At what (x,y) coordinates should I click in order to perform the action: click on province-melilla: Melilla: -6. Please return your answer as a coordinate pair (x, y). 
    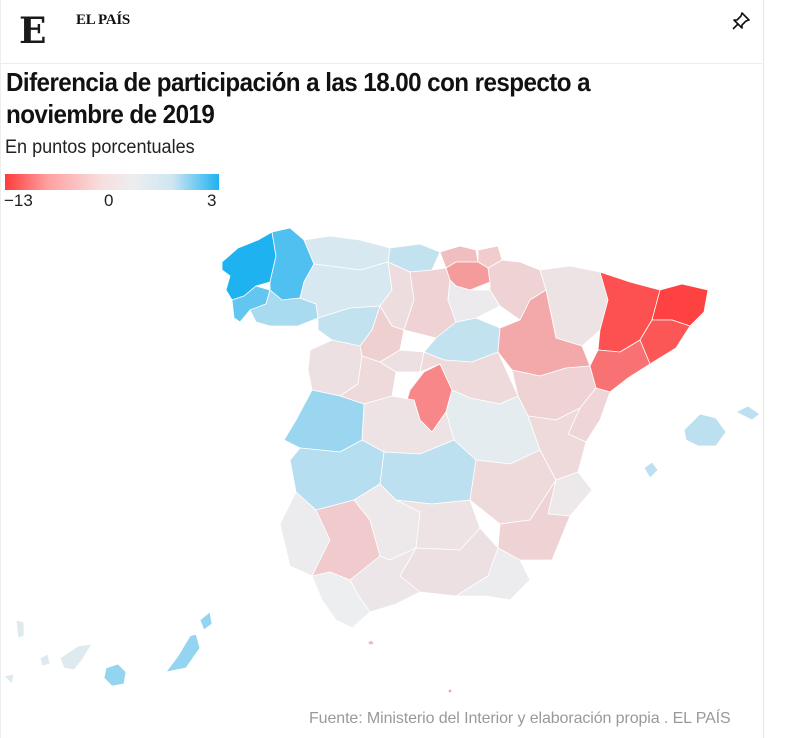
    Looking at the image, I should click on (450, 691).